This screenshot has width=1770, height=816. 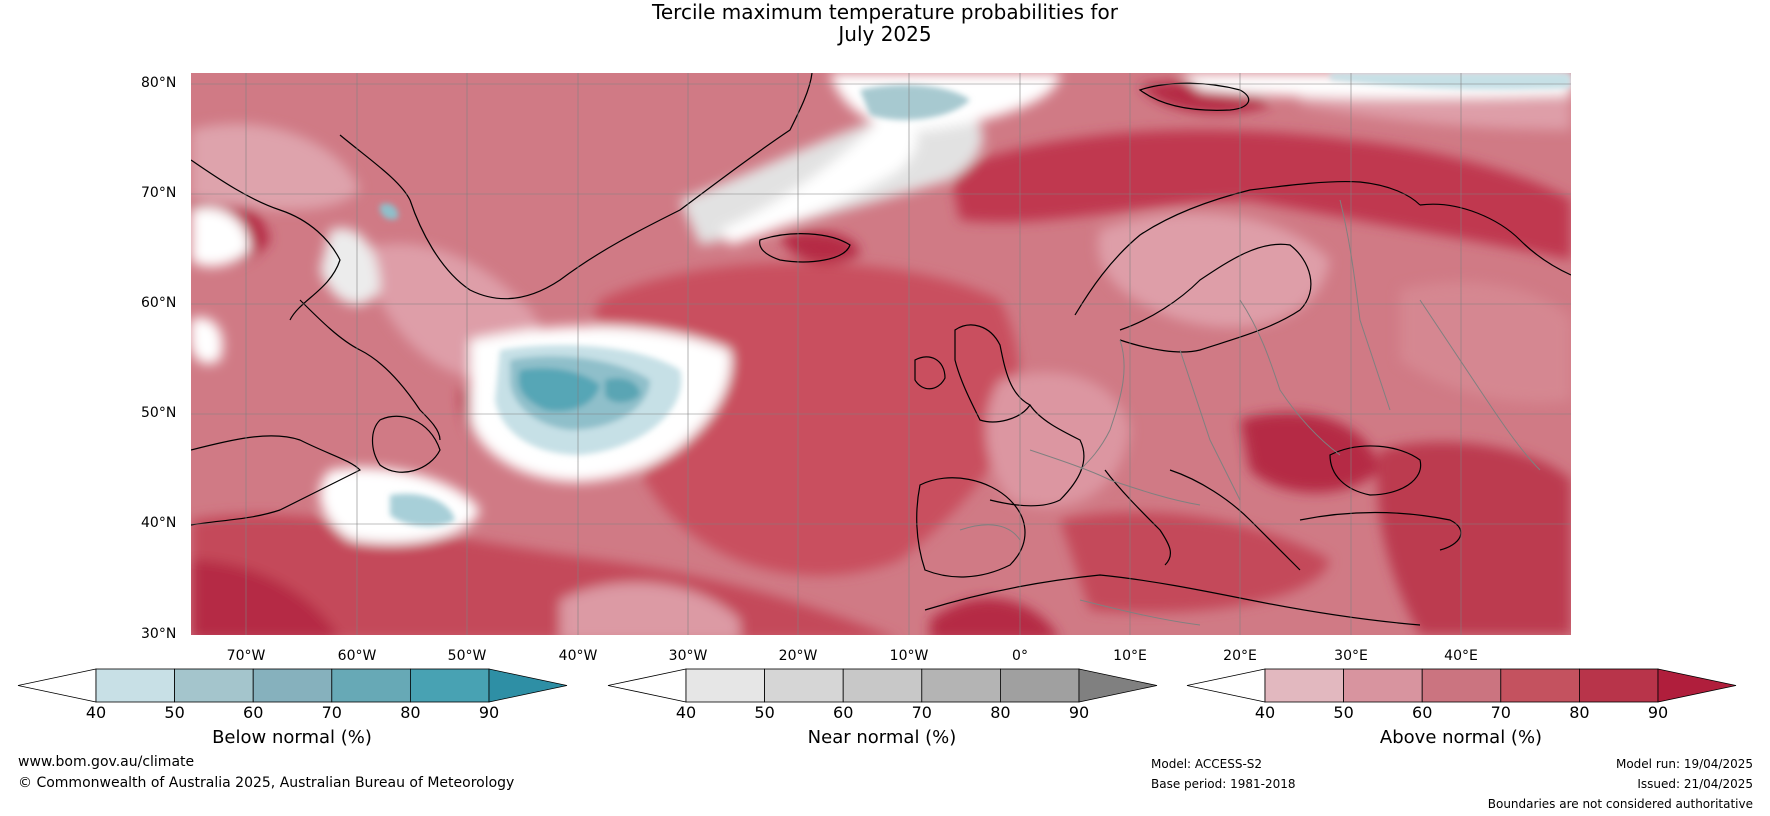 I want to click on light-red-region-east-europe, so click(x=1485, y=342).